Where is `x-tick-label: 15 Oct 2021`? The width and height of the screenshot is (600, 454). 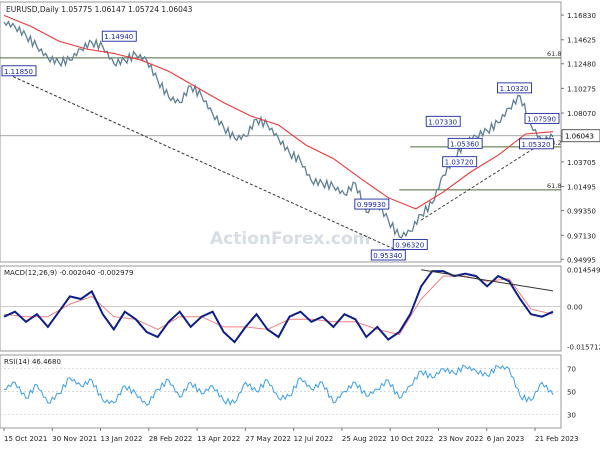
x-tick-label: 15 Oct 2021 is located at coordinates (25, 439).